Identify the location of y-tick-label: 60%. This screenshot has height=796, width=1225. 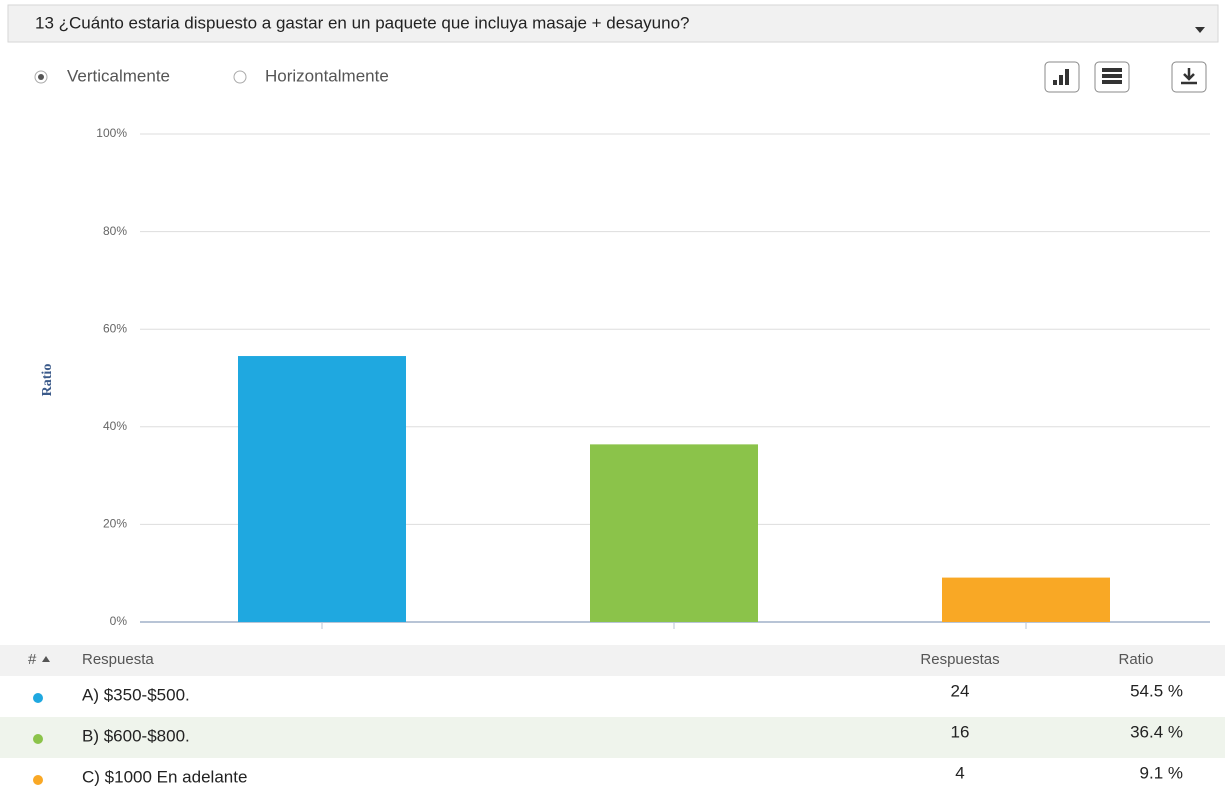
(115, 328).